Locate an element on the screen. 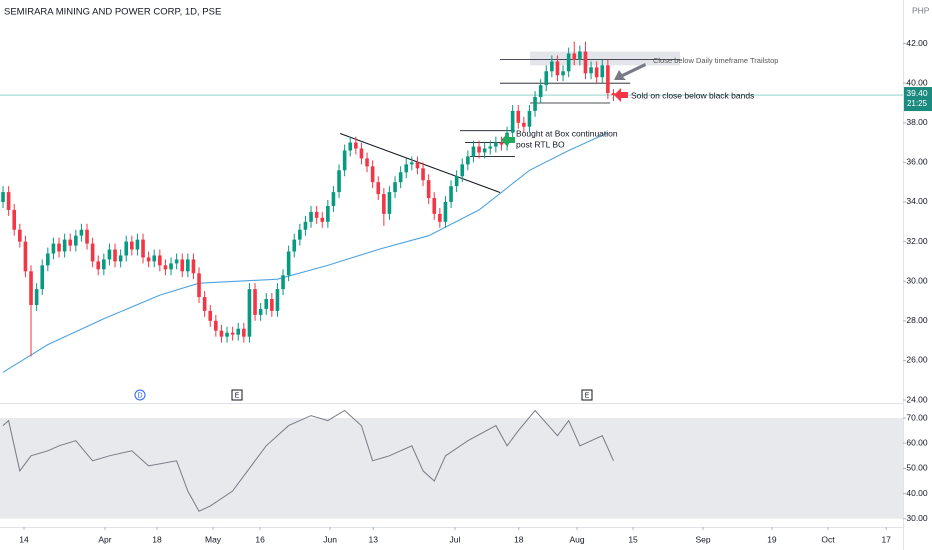 The image size is (932, 550). x-tick-label: 19 is located at coordinates (772, 539).